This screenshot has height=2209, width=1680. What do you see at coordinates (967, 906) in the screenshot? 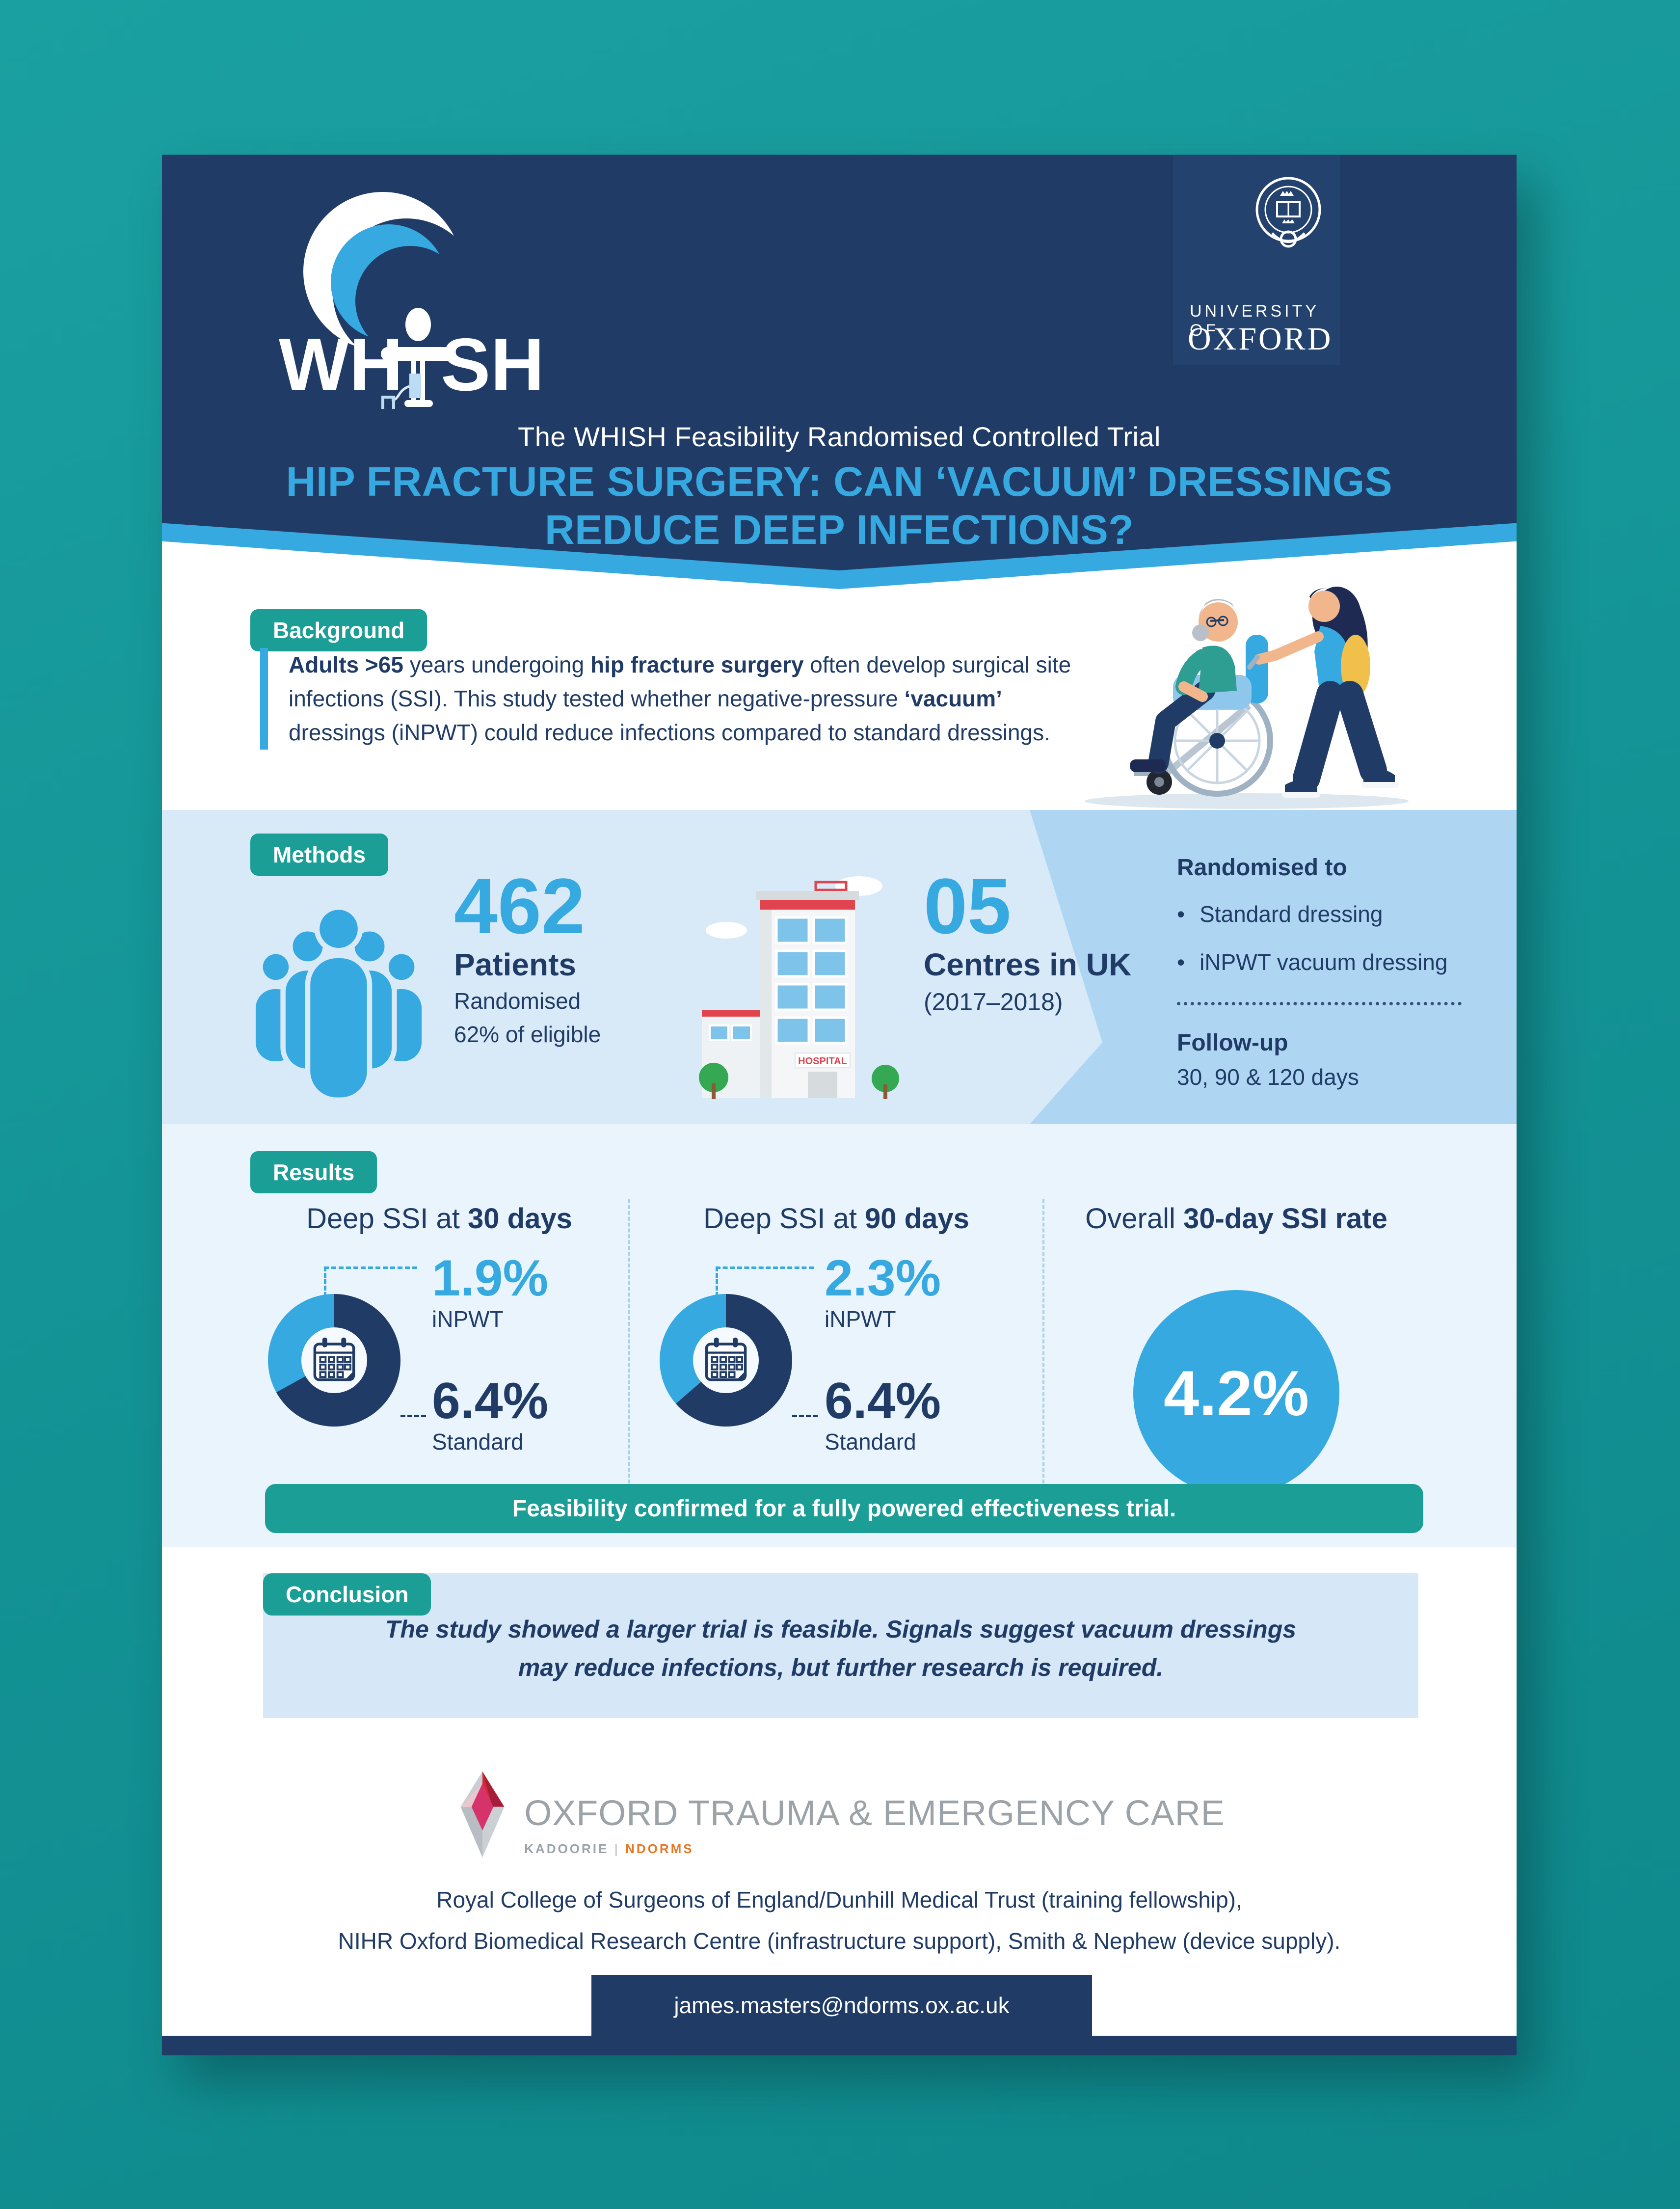
I see `centres-number: 05` at bounding box center [967, 906].